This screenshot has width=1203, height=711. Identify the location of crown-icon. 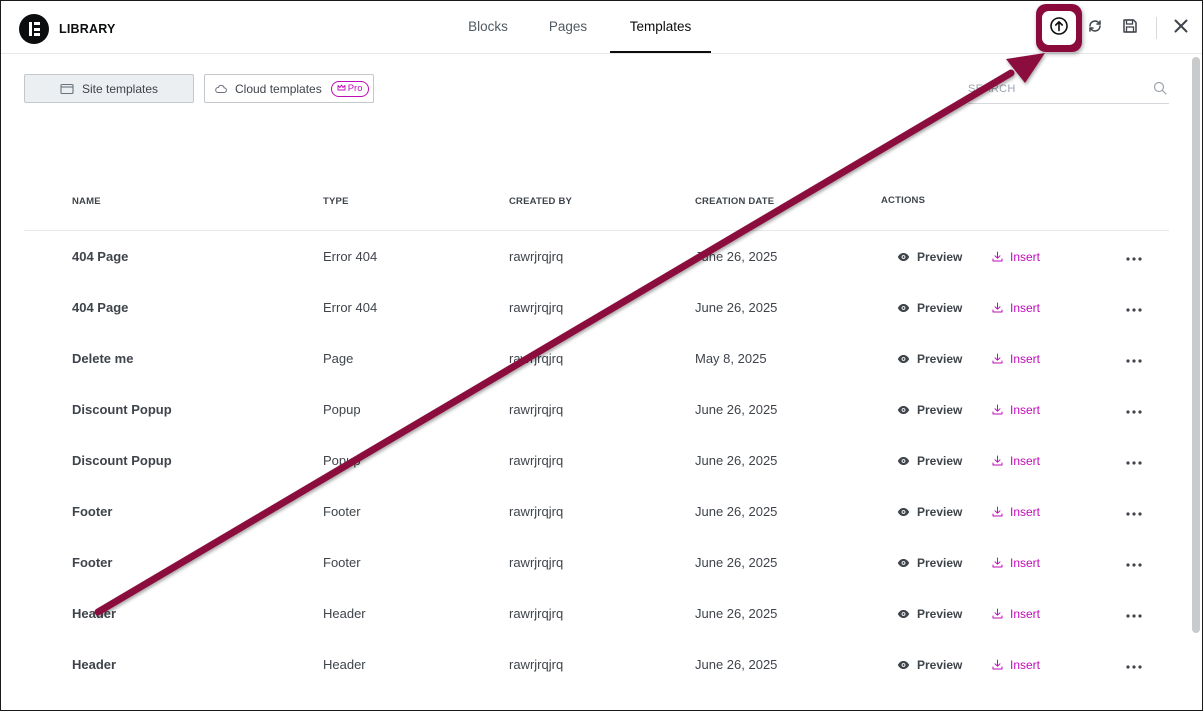
(341, 88).